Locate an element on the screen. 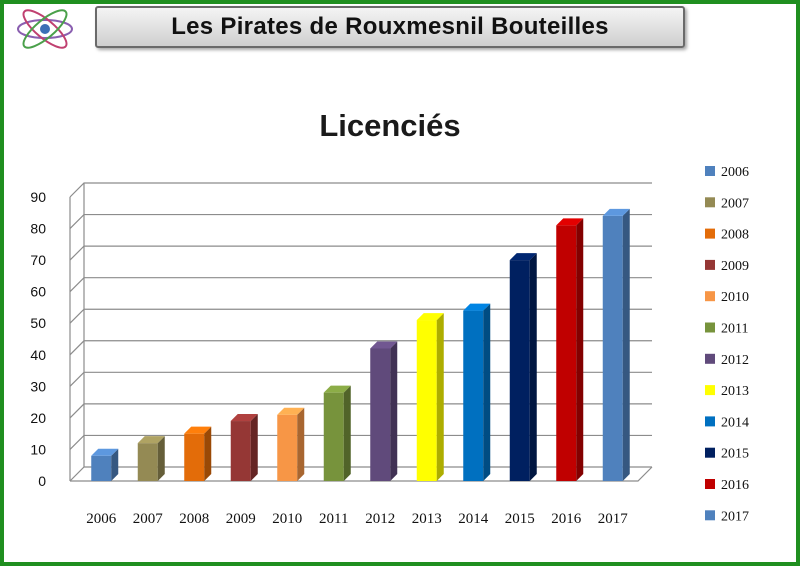 This screenshot has height=566, width=800. y-tick-label: 40 is located at coordinates (38, 355).